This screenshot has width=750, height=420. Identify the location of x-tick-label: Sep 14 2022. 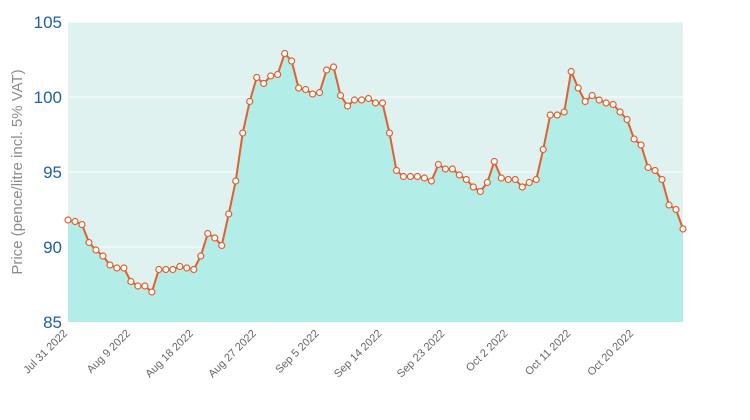
(358, 354).